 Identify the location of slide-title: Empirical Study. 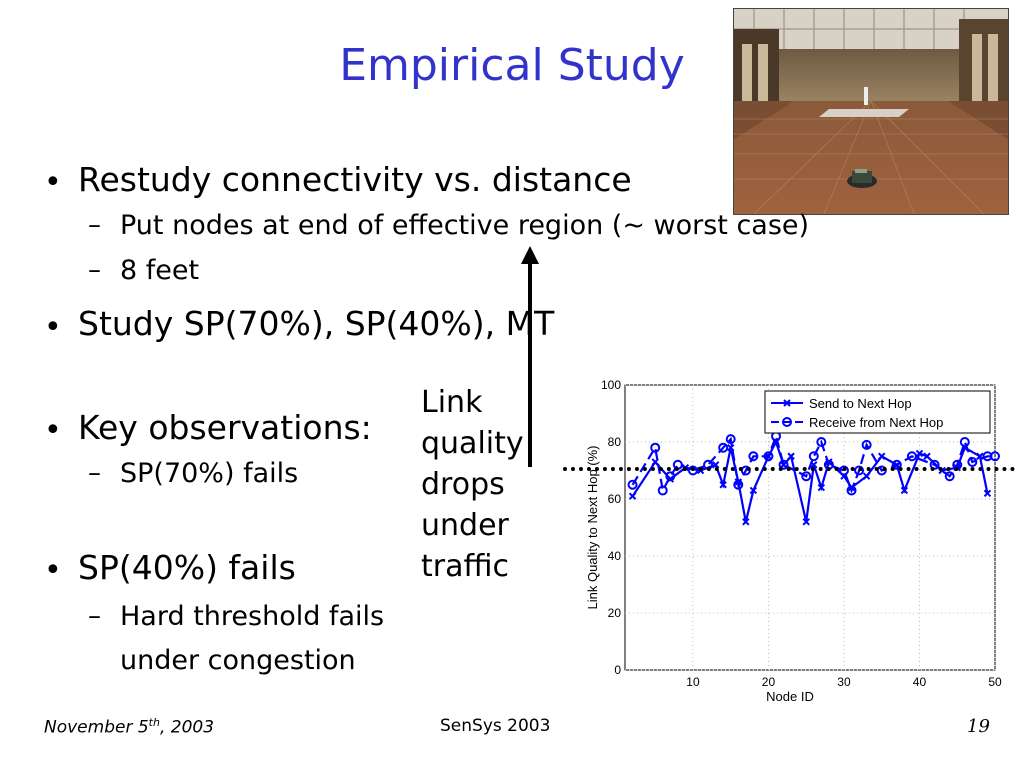
(512, 65).